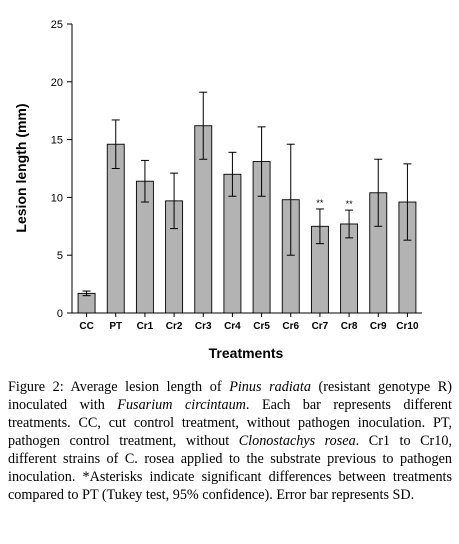  Describe the element at coordinates (60, 314) in the screenshot. I see `y-tick-label: 0` at that location.